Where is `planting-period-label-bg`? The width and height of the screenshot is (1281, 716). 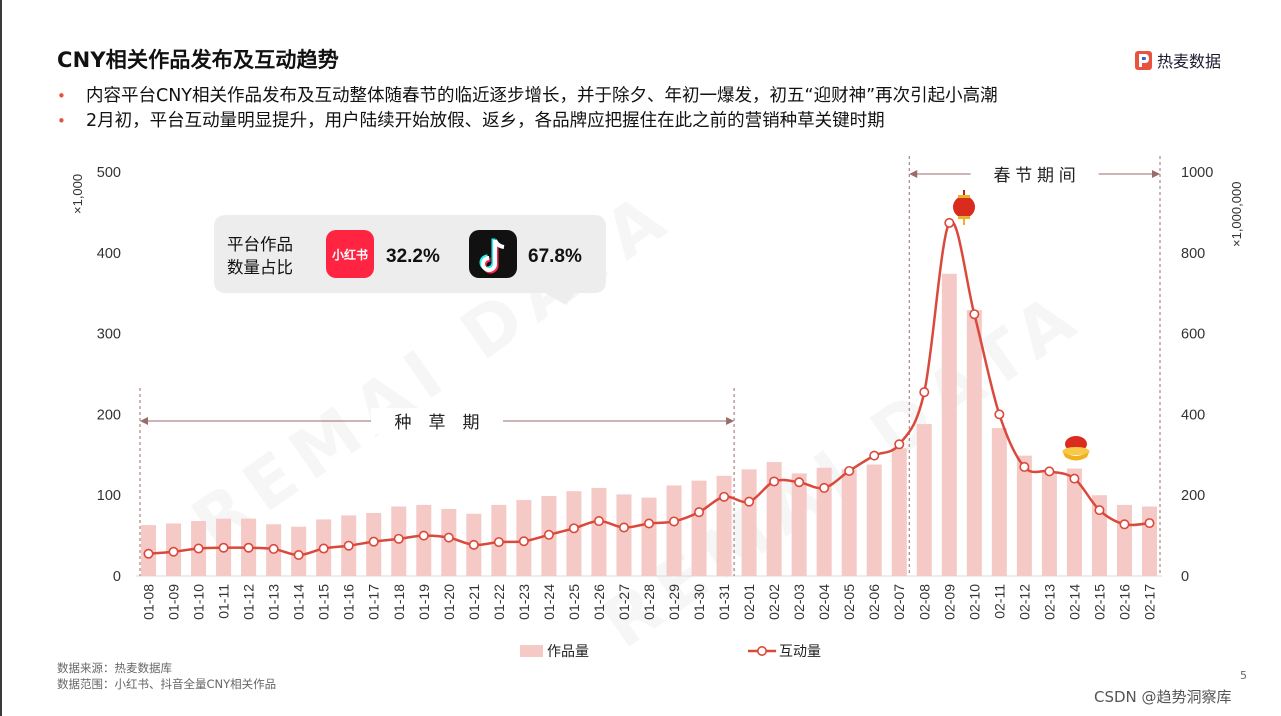
planting-period-label-bg is located at coordinates (437, 421).